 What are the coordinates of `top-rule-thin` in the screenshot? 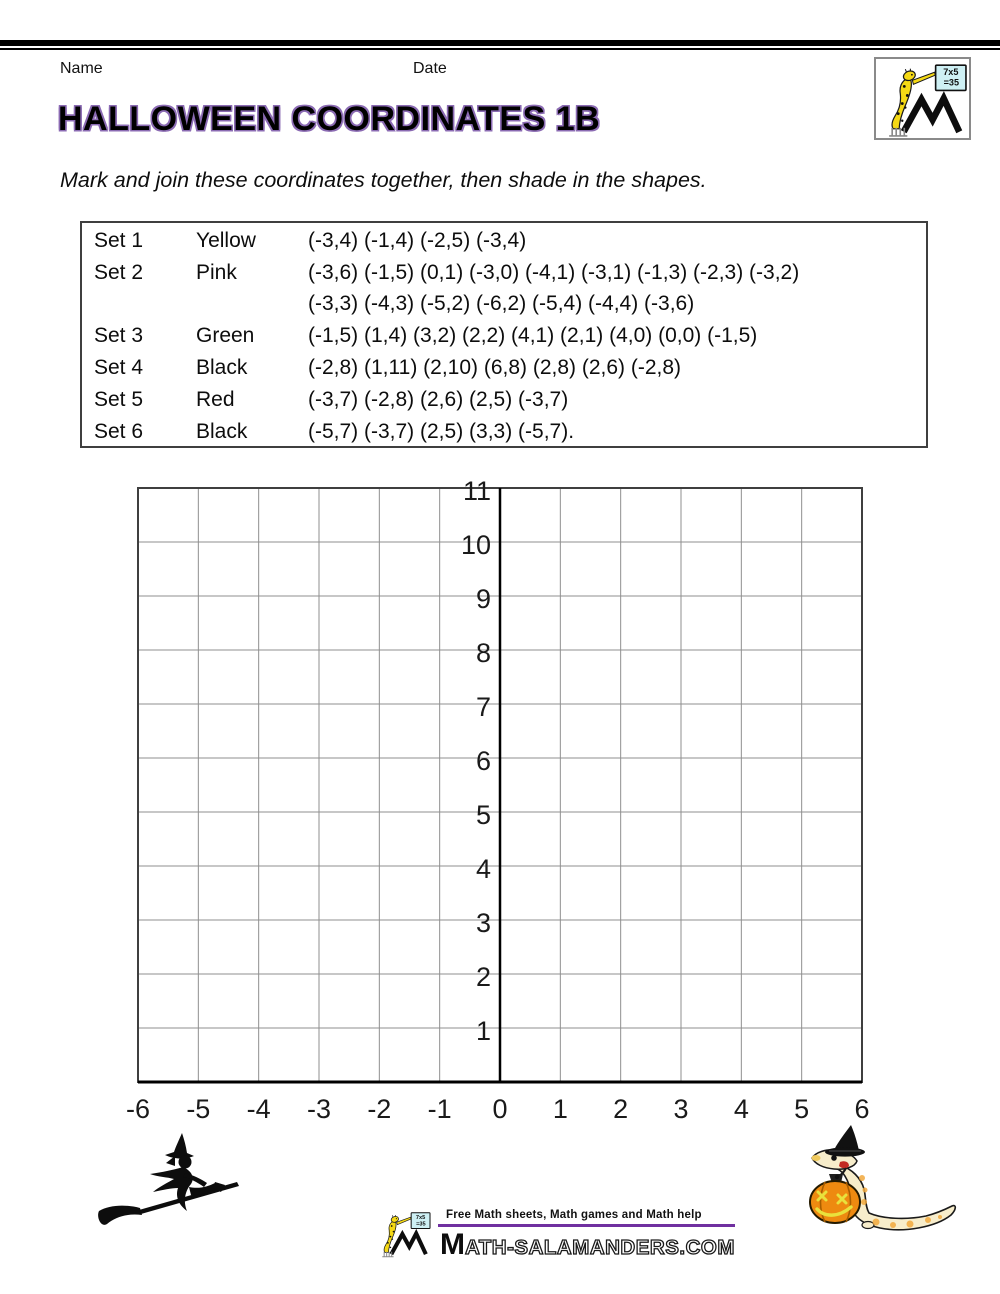 It's located at (500, 49).